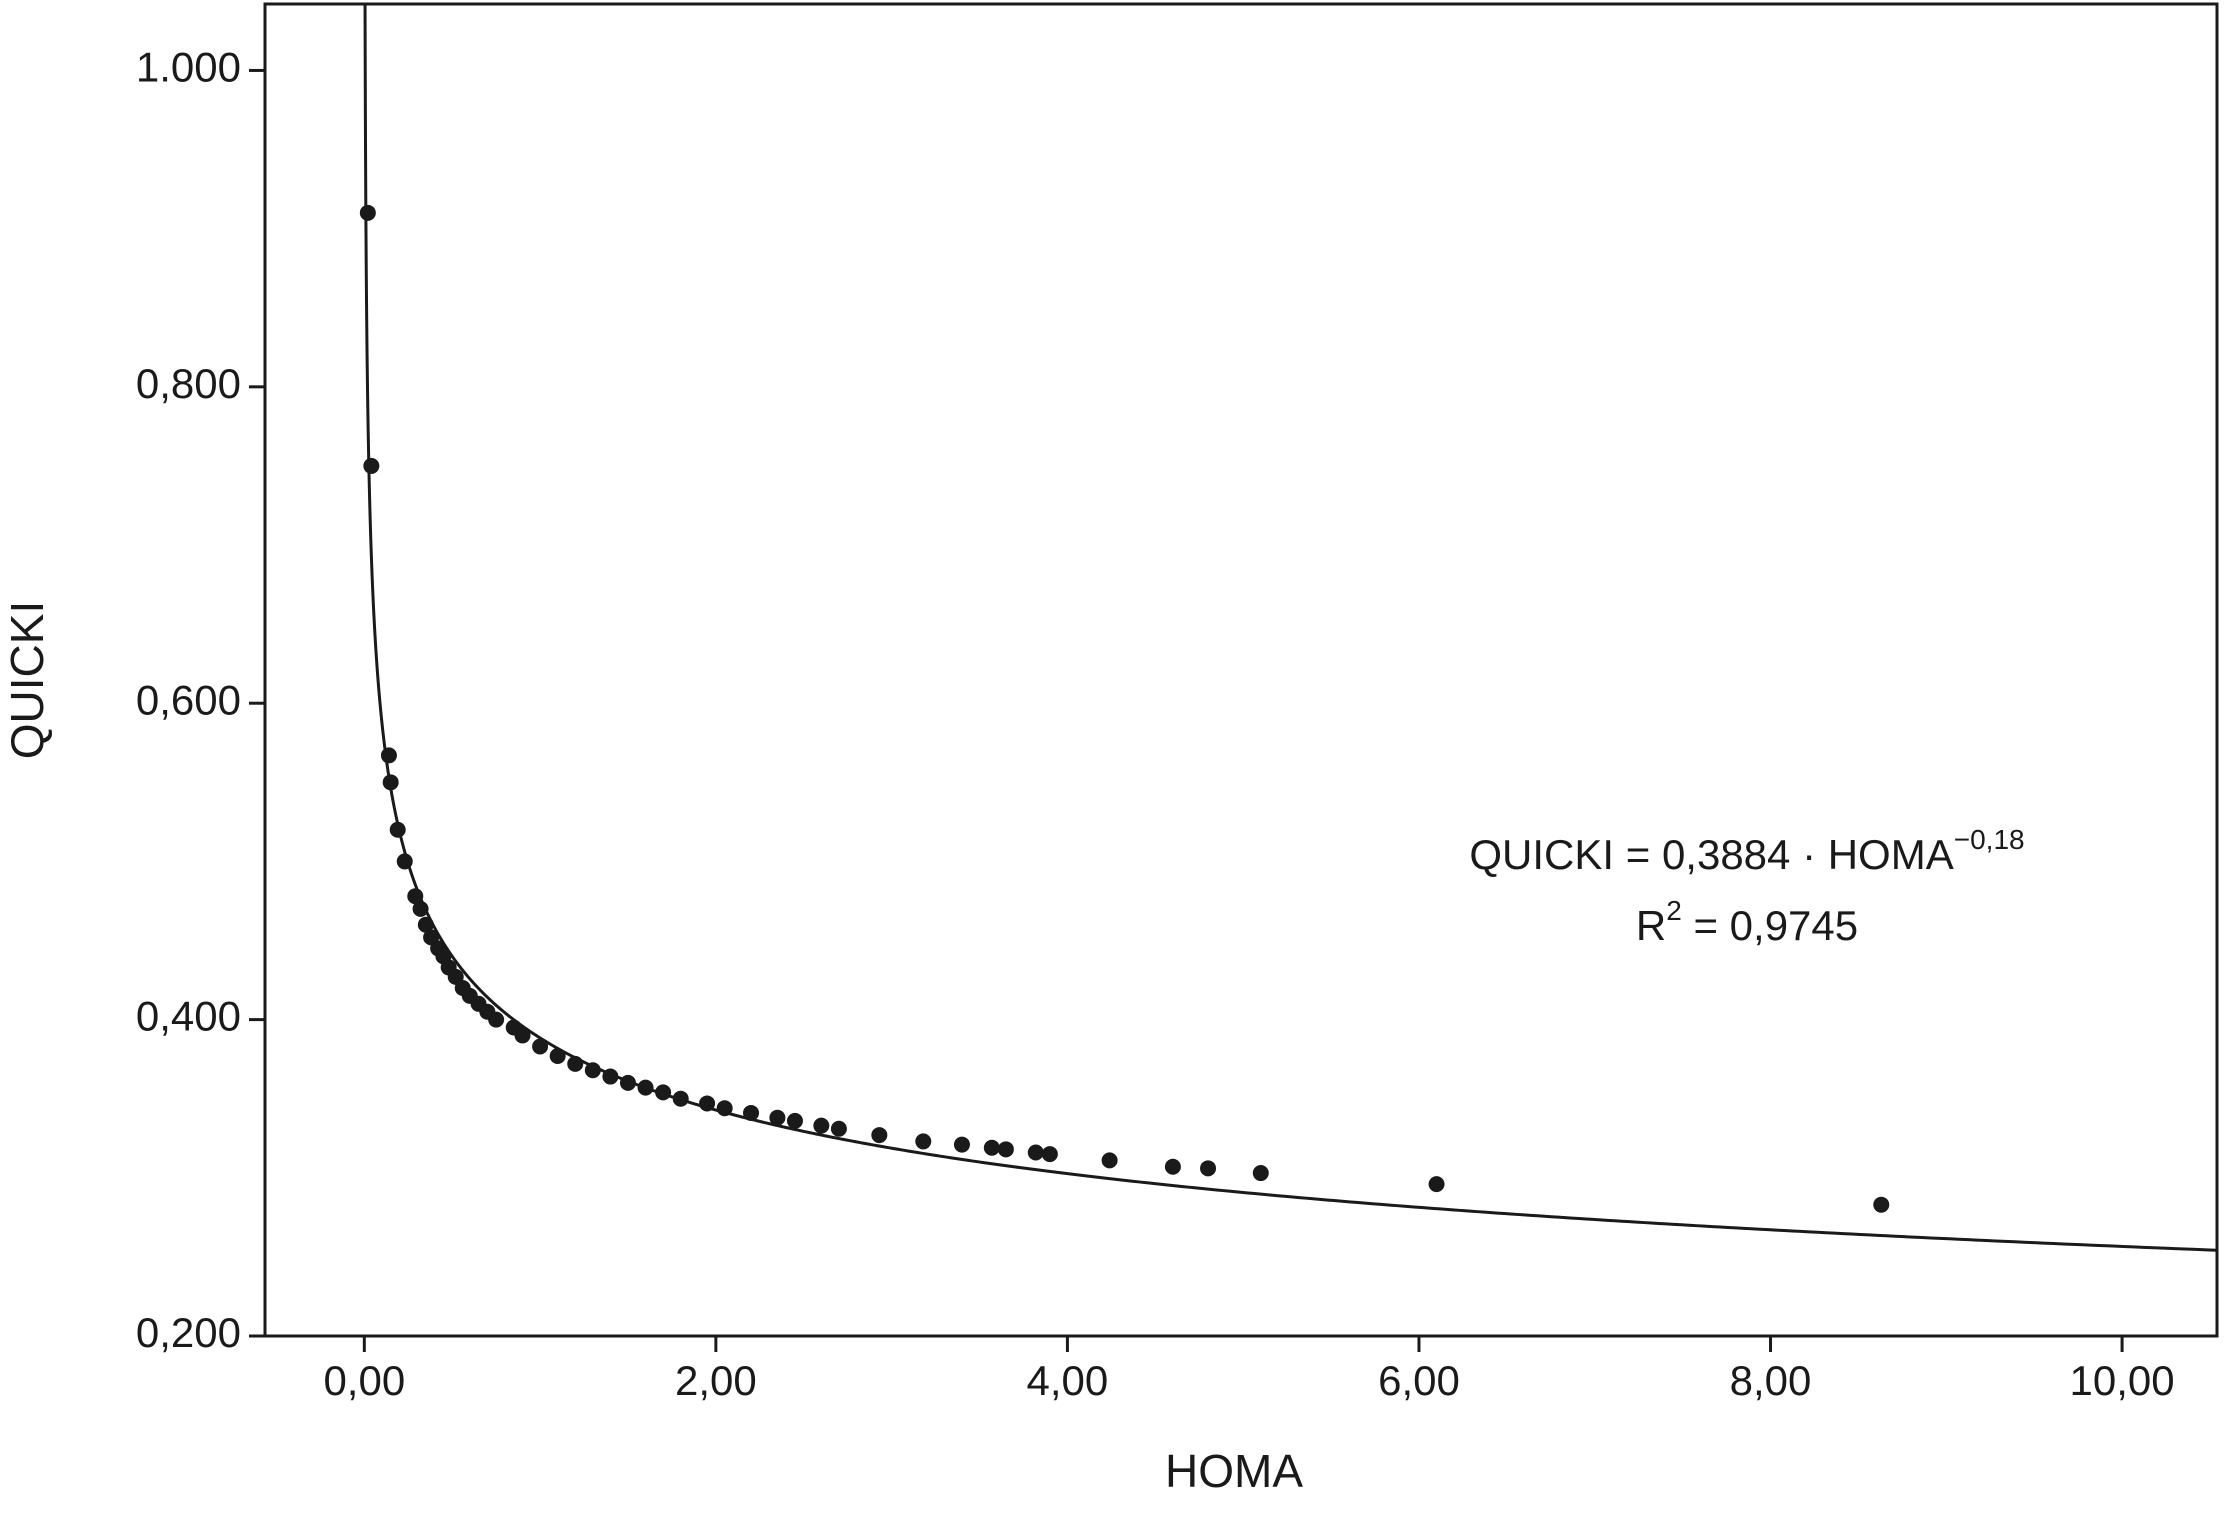  Describe the element at coordinates (188, 1332) in the screenshot. I see `y-tick-label: 0,200` at that location.